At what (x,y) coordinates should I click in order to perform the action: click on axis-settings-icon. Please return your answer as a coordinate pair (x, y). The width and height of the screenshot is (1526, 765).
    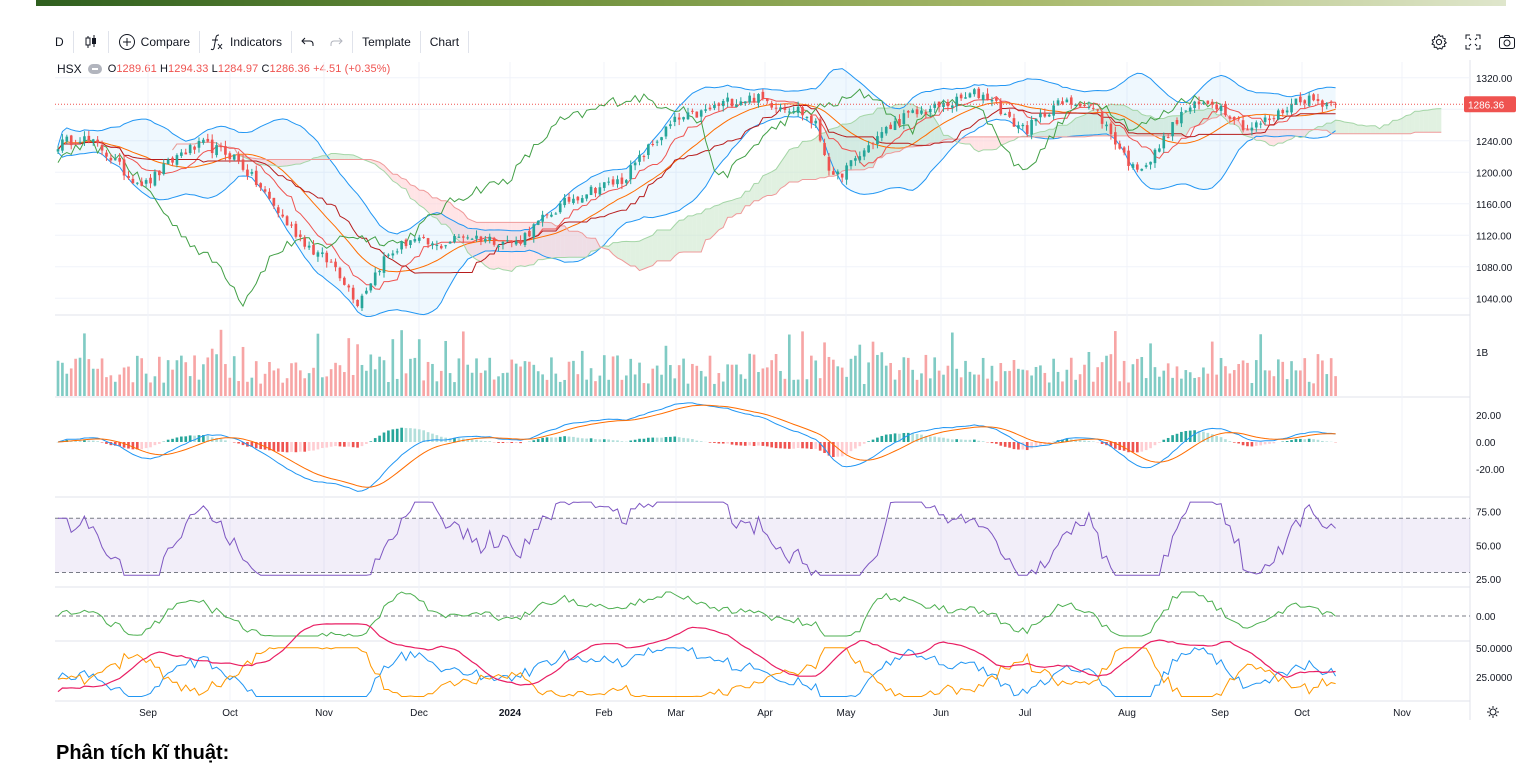
    Looking at the image, I should click on (1493, 712).